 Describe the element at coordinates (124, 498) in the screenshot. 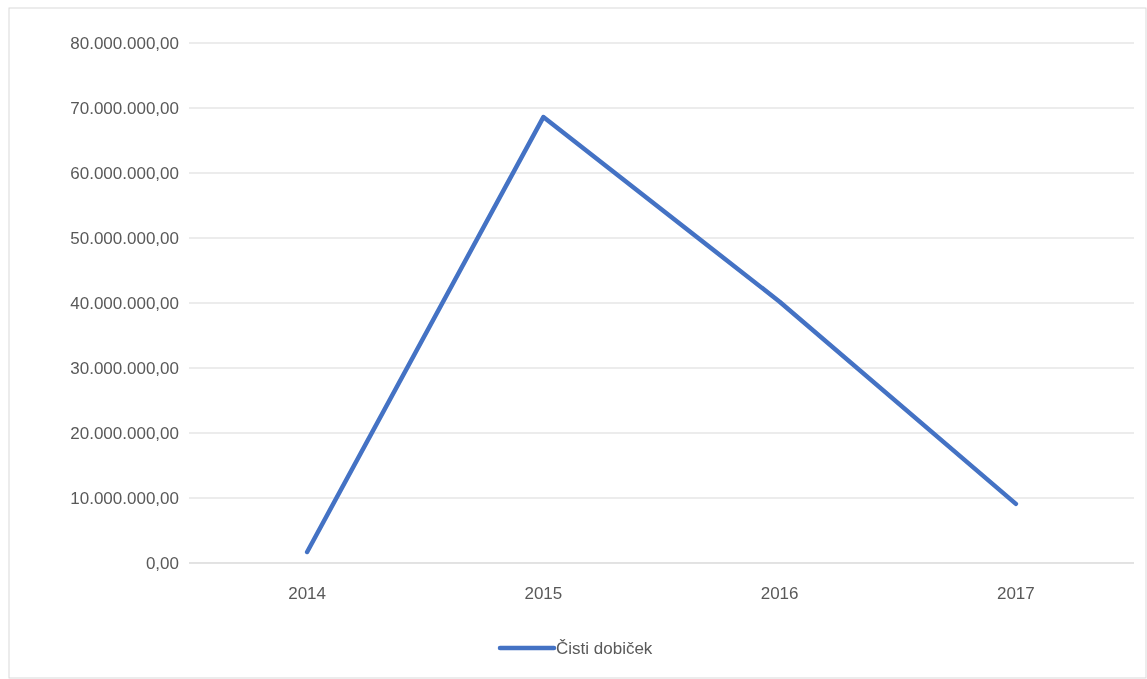

I see `y-tick-label: 10.000.000,00` at that location.